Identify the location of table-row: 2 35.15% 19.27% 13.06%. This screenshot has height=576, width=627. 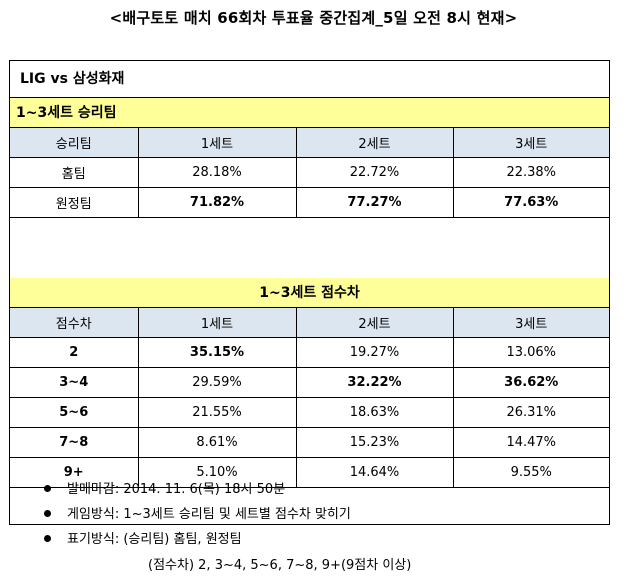
(309, 352).